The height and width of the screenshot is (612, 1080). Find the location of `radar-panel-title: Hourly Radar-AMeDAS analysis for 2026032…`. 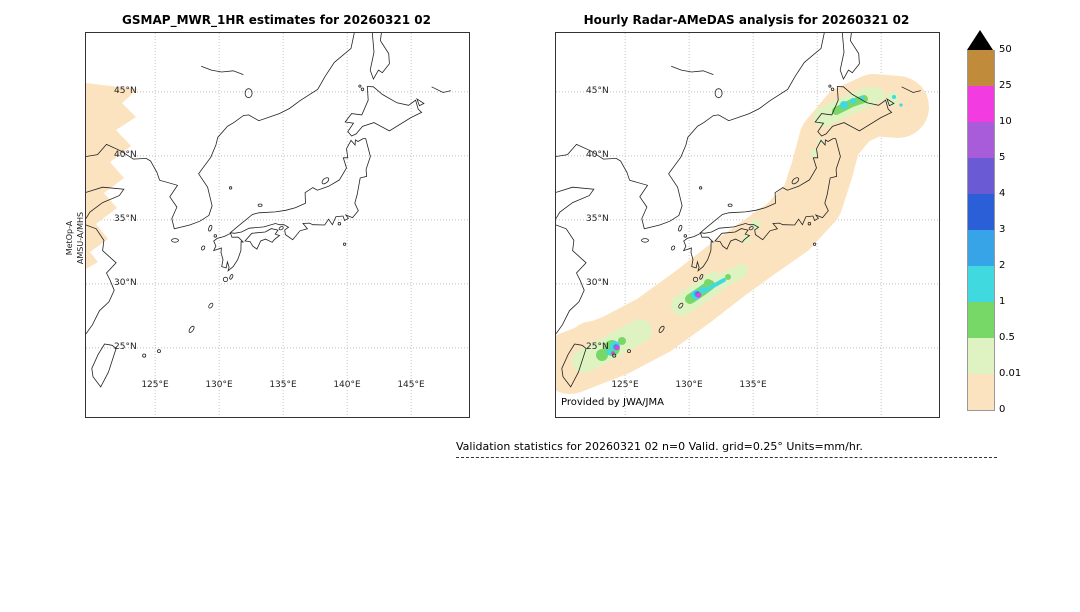

radar-panel-title: Hourly Radar-AMeDAS analysis for 2026032… is located at coordinates (746, 20).